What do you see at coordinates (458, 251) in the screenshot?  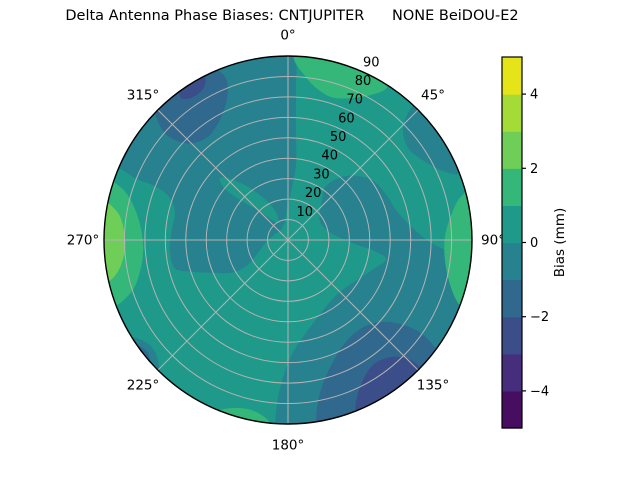 I see `contour-region-east-green` at bounding box center [458, 251].